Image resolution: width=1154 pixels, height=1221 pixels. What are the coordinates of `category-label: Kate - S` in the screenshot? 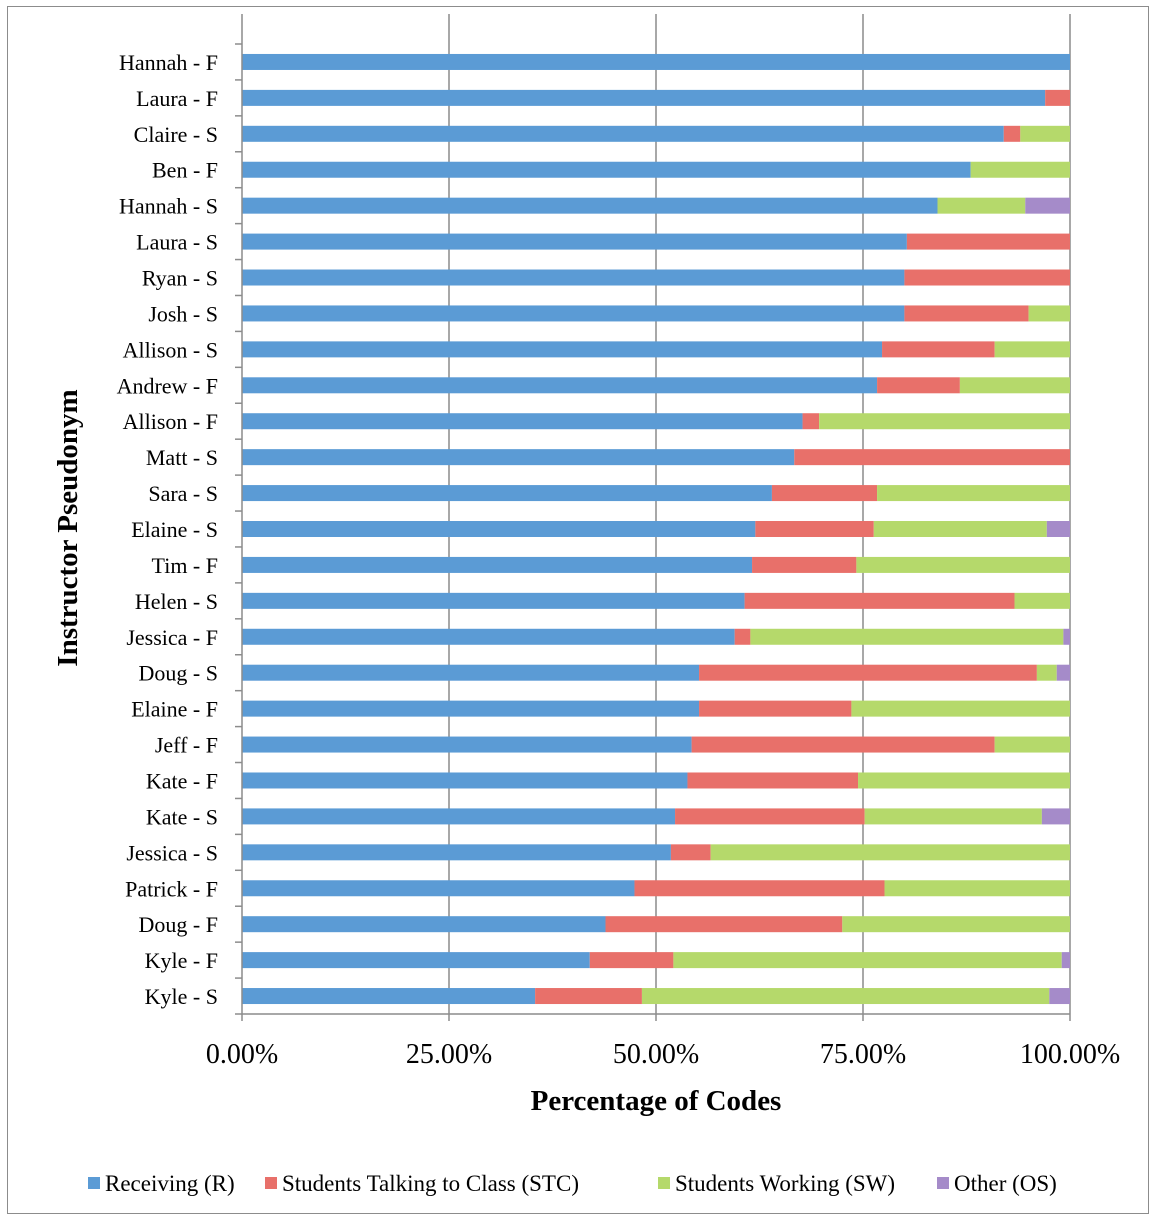 It's located at (182, 816).